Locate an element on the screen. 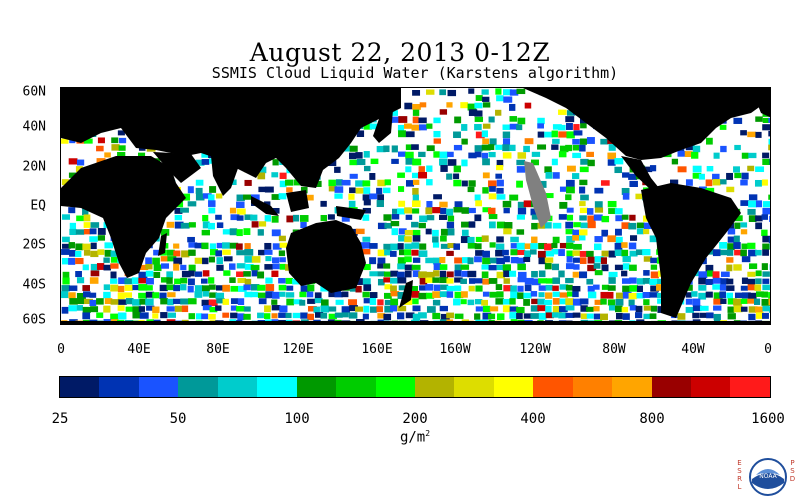 Image resolution: width=800 pixels, height=500 pixels. lon-label-80e: 80E is located at coordinates (218, 349).